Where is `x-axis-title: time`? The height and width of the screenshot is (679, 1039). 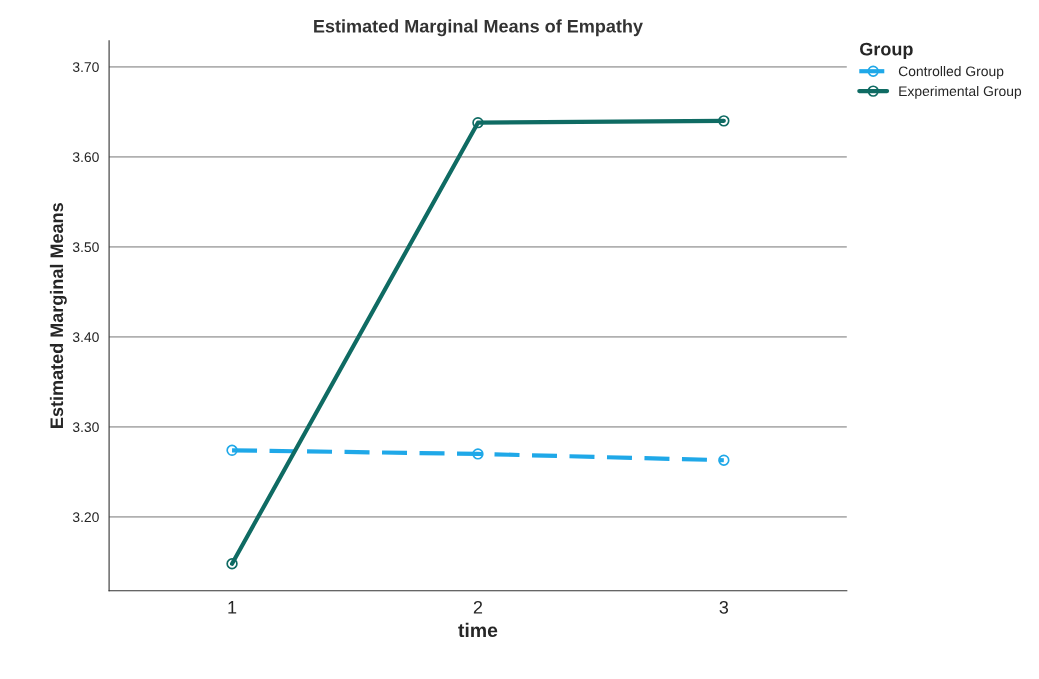 x-axis-title: time is located at coordinates (478, 630).